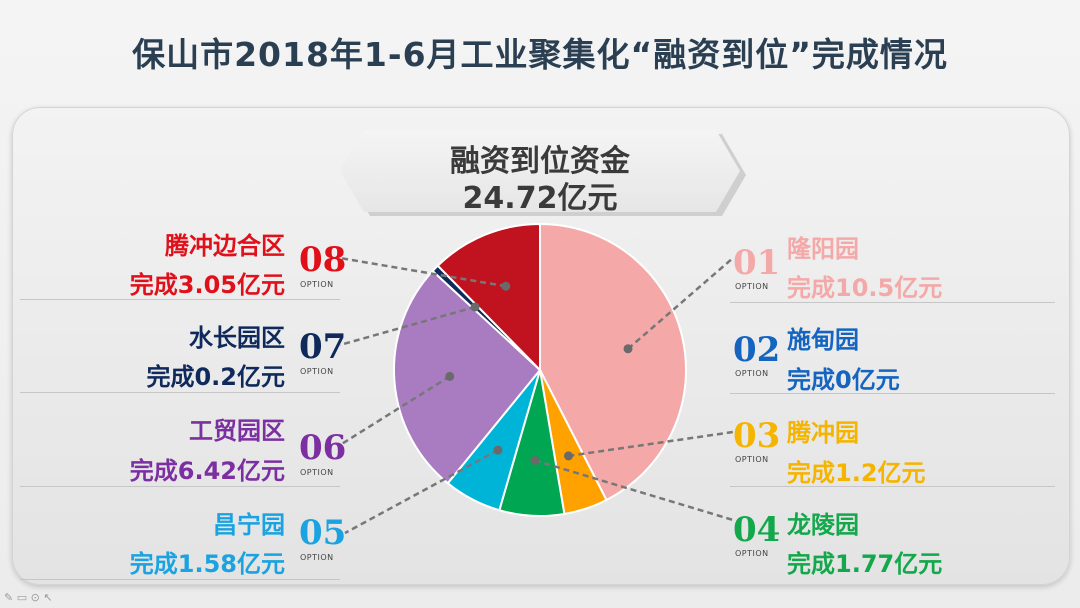  What do you see at coordinates (823, 525) in the screenshot?
I see `item-name-04: 龙陵园` at bounding box center [823, 525].